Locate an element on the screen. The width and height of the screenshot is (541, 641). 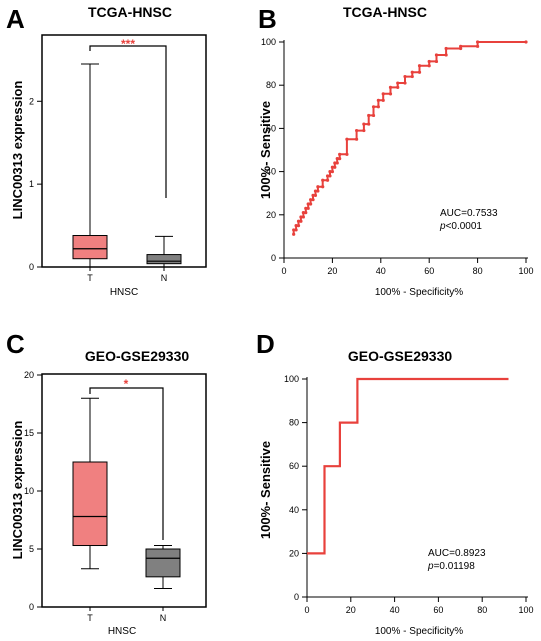
panel-a-signif: *** is located at coordinates (128, 44).